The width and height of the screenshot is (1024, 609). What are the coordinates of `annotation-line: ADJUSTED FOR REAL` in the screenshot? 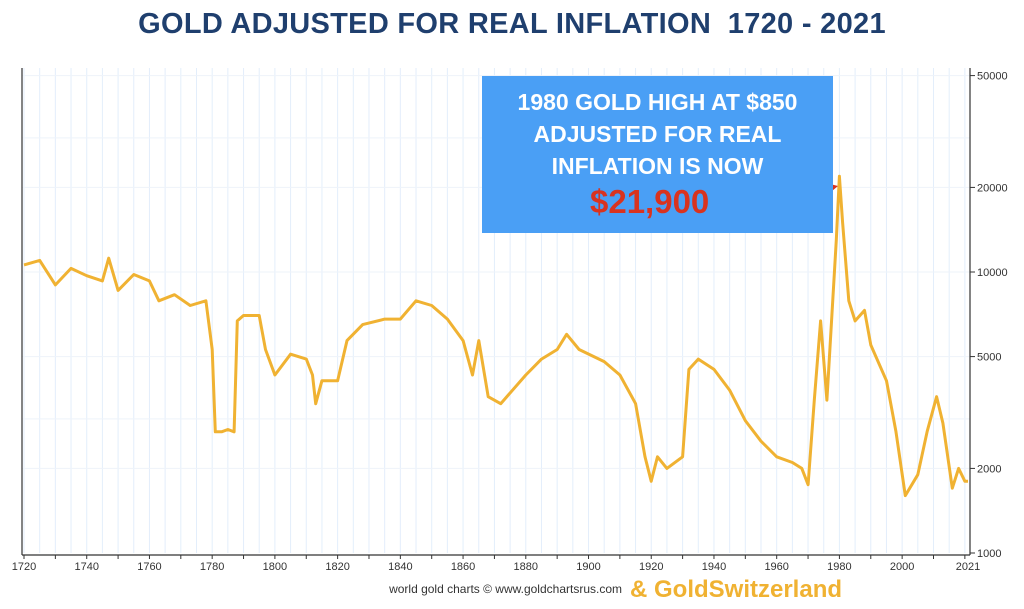 It's located at (657, 134).